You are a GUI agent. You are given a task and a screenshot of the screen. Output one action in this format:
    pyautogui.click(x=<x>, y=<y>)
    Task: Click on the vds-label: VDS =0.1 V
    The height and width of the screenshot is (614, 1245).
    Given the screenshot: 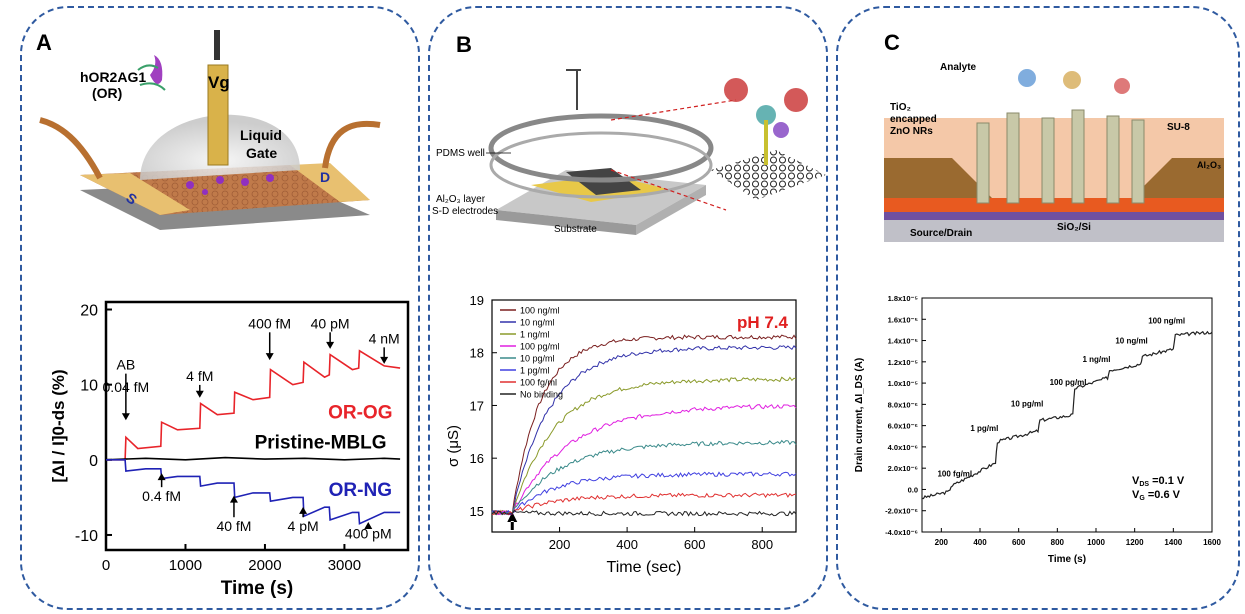 What is the action you would take?
    pyautogui.click(x=1158, y=481)
    